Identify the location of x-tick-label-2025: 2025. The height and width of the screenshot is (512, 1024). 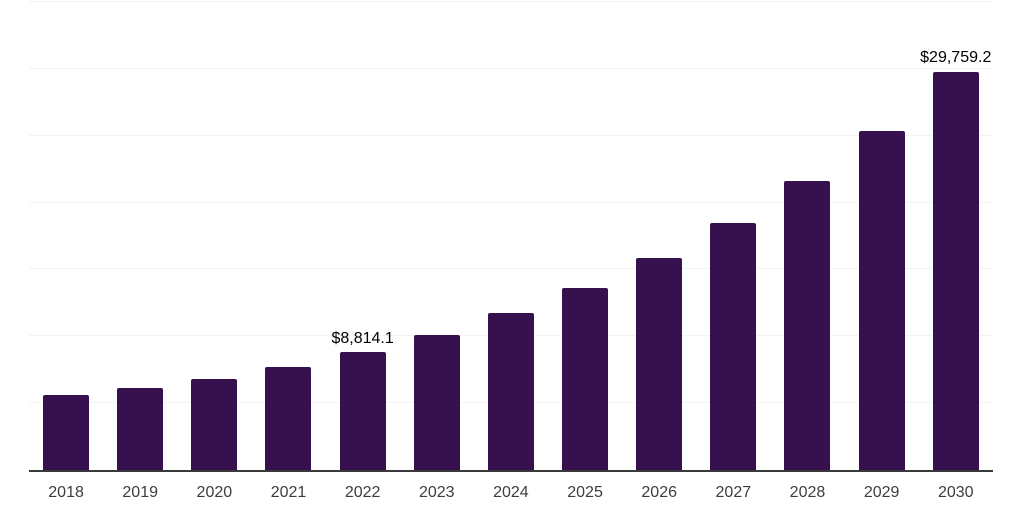
(585, 492).